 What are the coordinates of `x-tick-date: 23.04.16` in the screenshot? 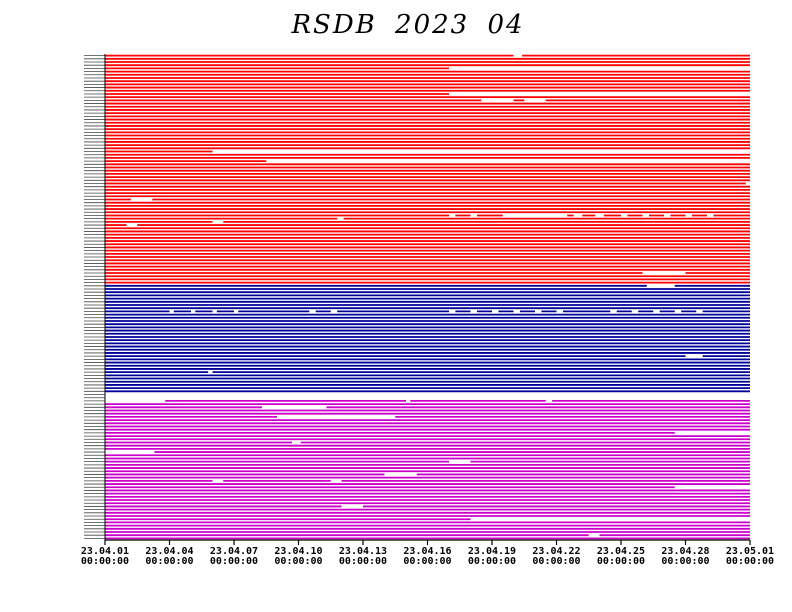 It's located at (427, 551).